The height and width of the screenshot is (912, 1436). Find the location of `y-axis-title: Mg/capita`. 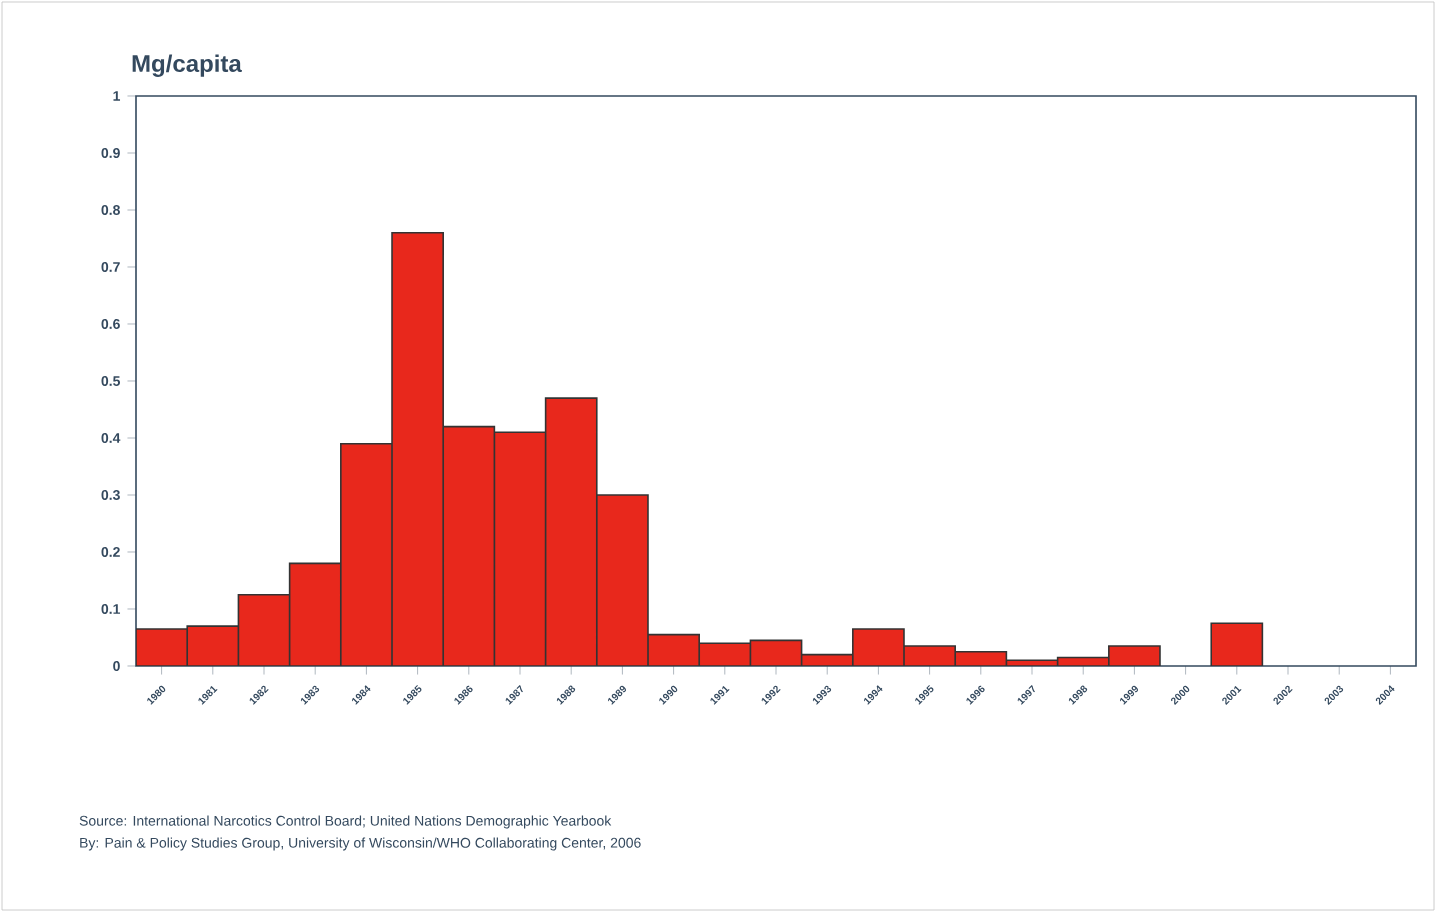

y-axis-title: Mg/capita is located at coordinates (187, 65).